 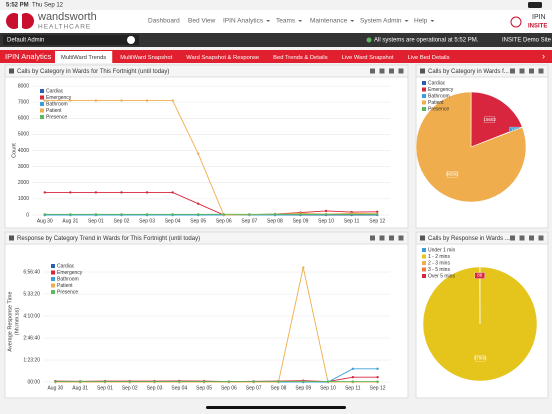 What do you see at coordinates (286, 21) in the screenshot?
I see `nav-item: Teams` at bounding box center [286, 21].